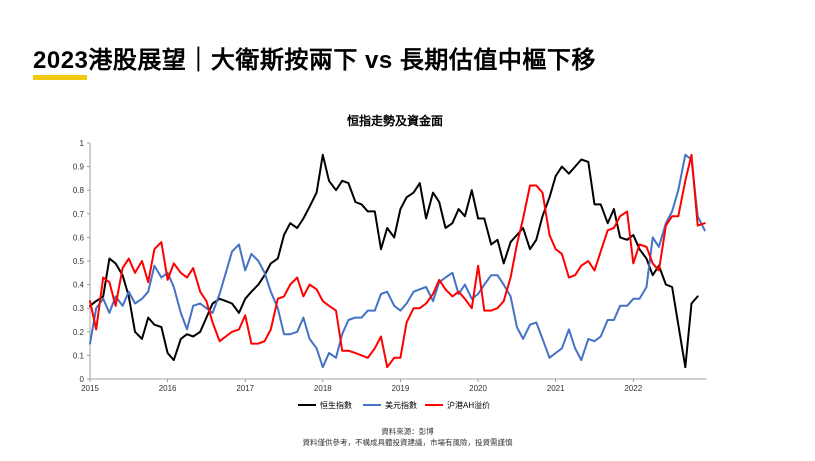 Image resolution: width=815 pixels, height=461 pixels. I want to click on slide-title: 2023港股展望｜大衛斯按兩下 vs 長期估值中樞下移, so click(314, 60).